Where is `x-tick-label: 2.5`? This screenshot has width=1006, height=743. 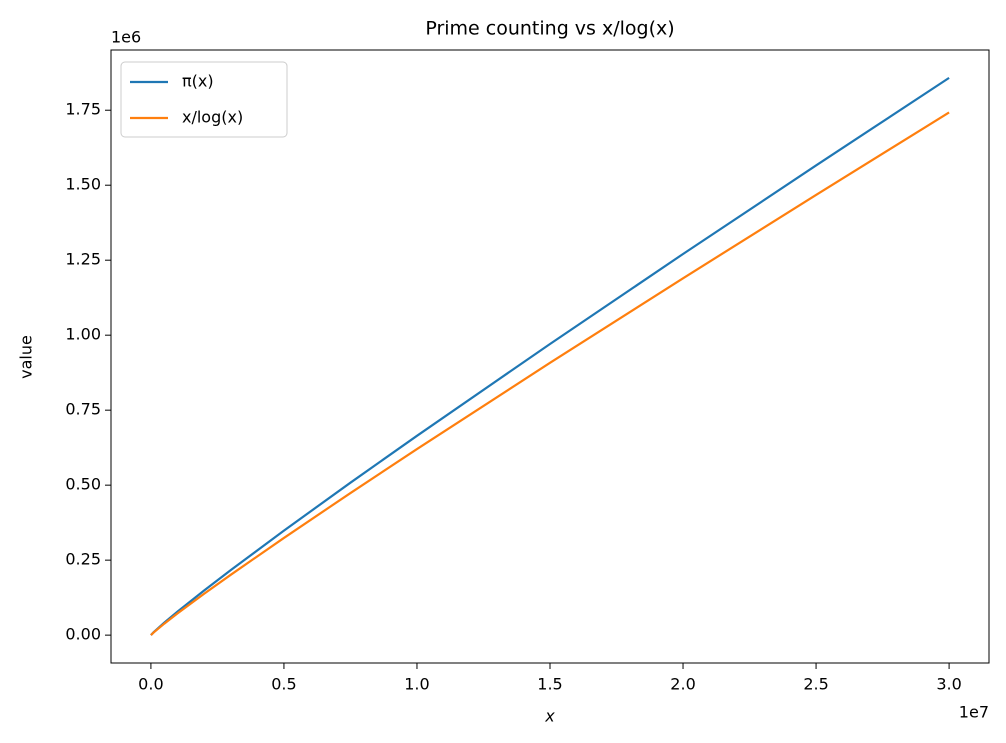 x-tick-label: 2.5 is located at coordinates (815, 684).